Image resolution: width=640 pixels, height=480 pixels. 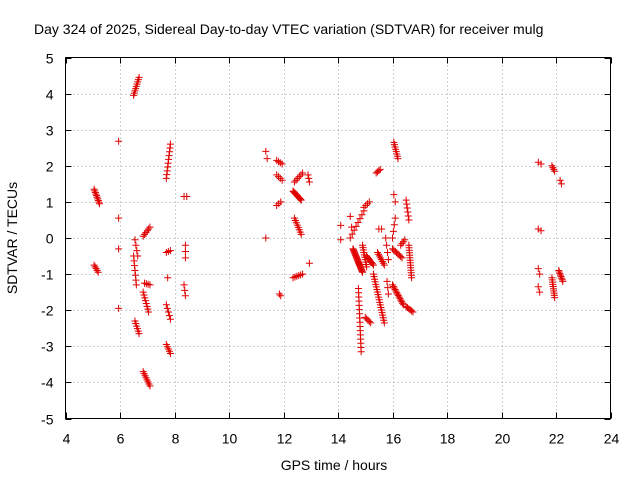 I want to click on y-tick-label: 5, so click(x=50, y=59).